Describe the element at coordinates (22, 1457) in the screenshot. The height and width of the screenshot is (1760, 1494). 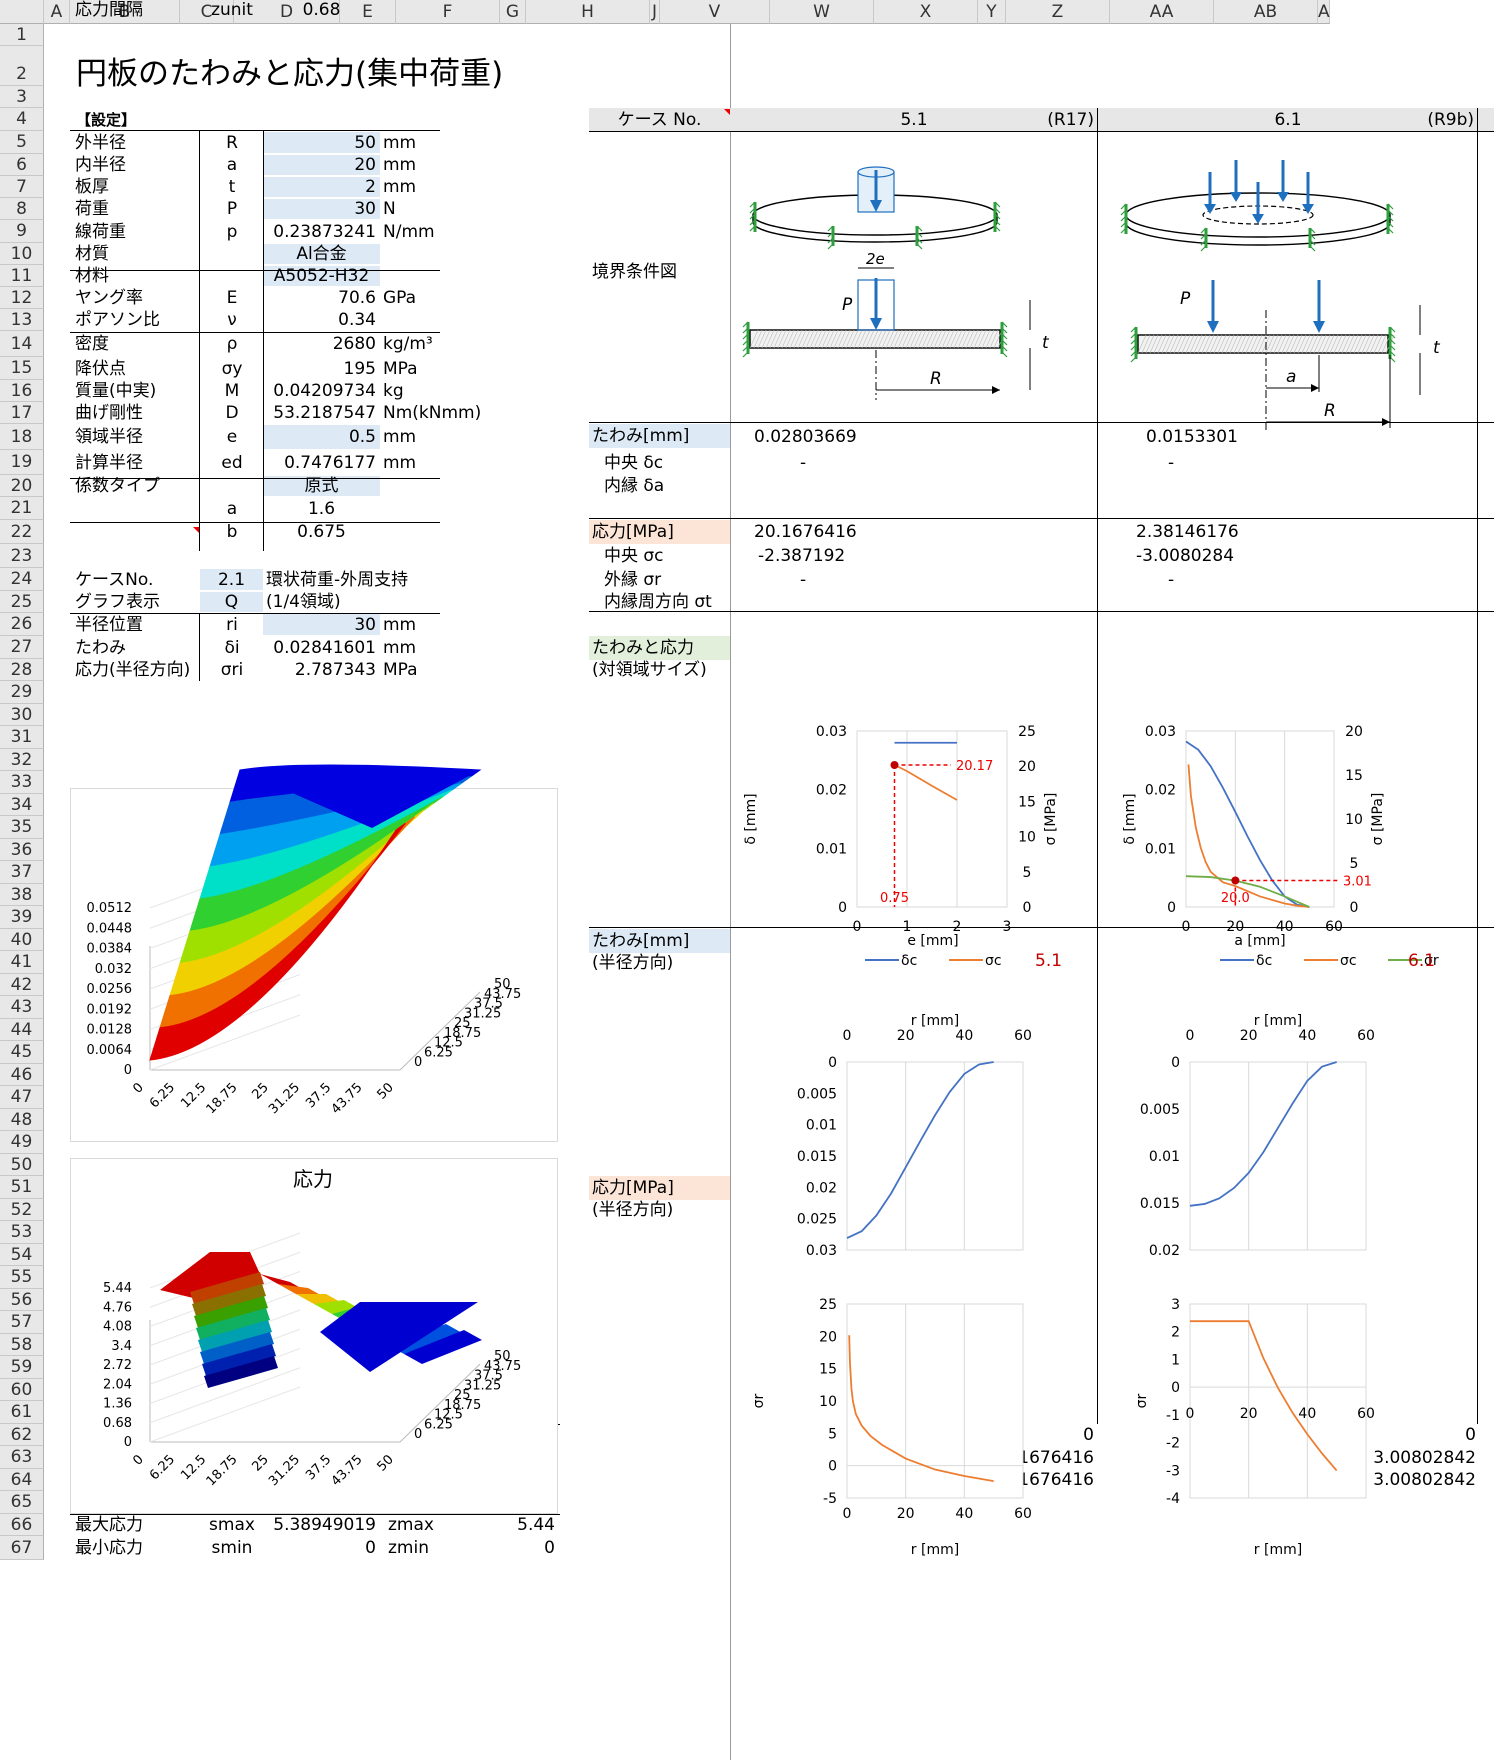
I see `row-header: 63` at that location.